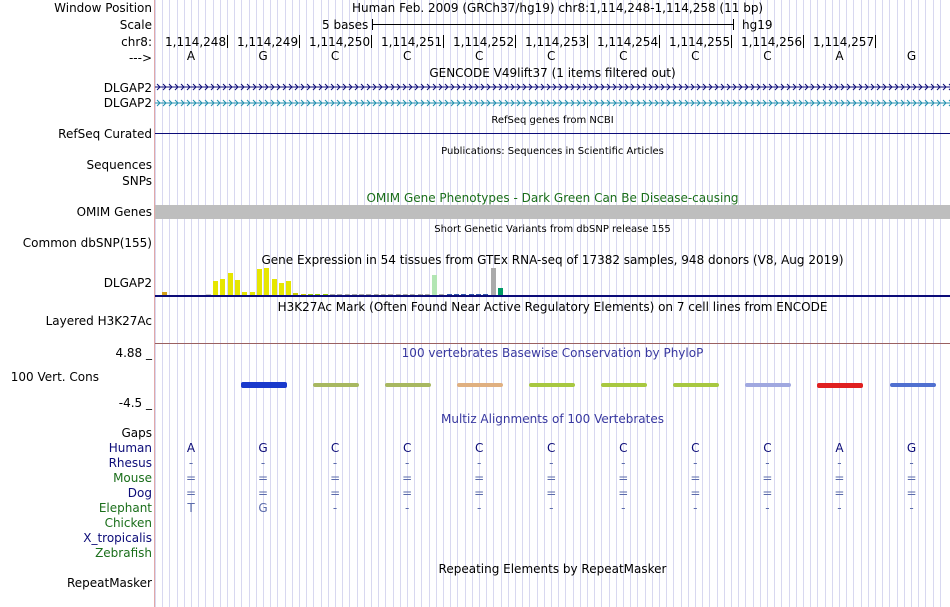 This screenshot has height=607, width=950. Describe the element at coordinates (628, 42) in the screenshot. I see `ruler-coordinate: 1,114,254` at that location.